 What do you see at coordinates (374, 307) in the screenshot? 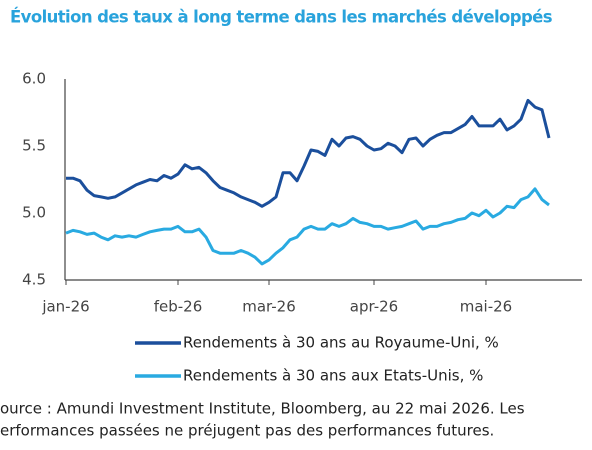
I see `x-tick-label: apr-26` at bounding box center [374, 307].